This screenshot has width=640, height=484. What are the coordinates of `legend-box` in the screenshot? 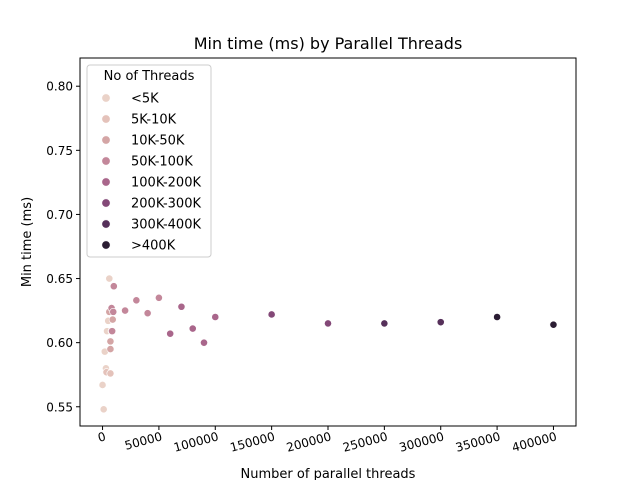 It's located at (149, 161).